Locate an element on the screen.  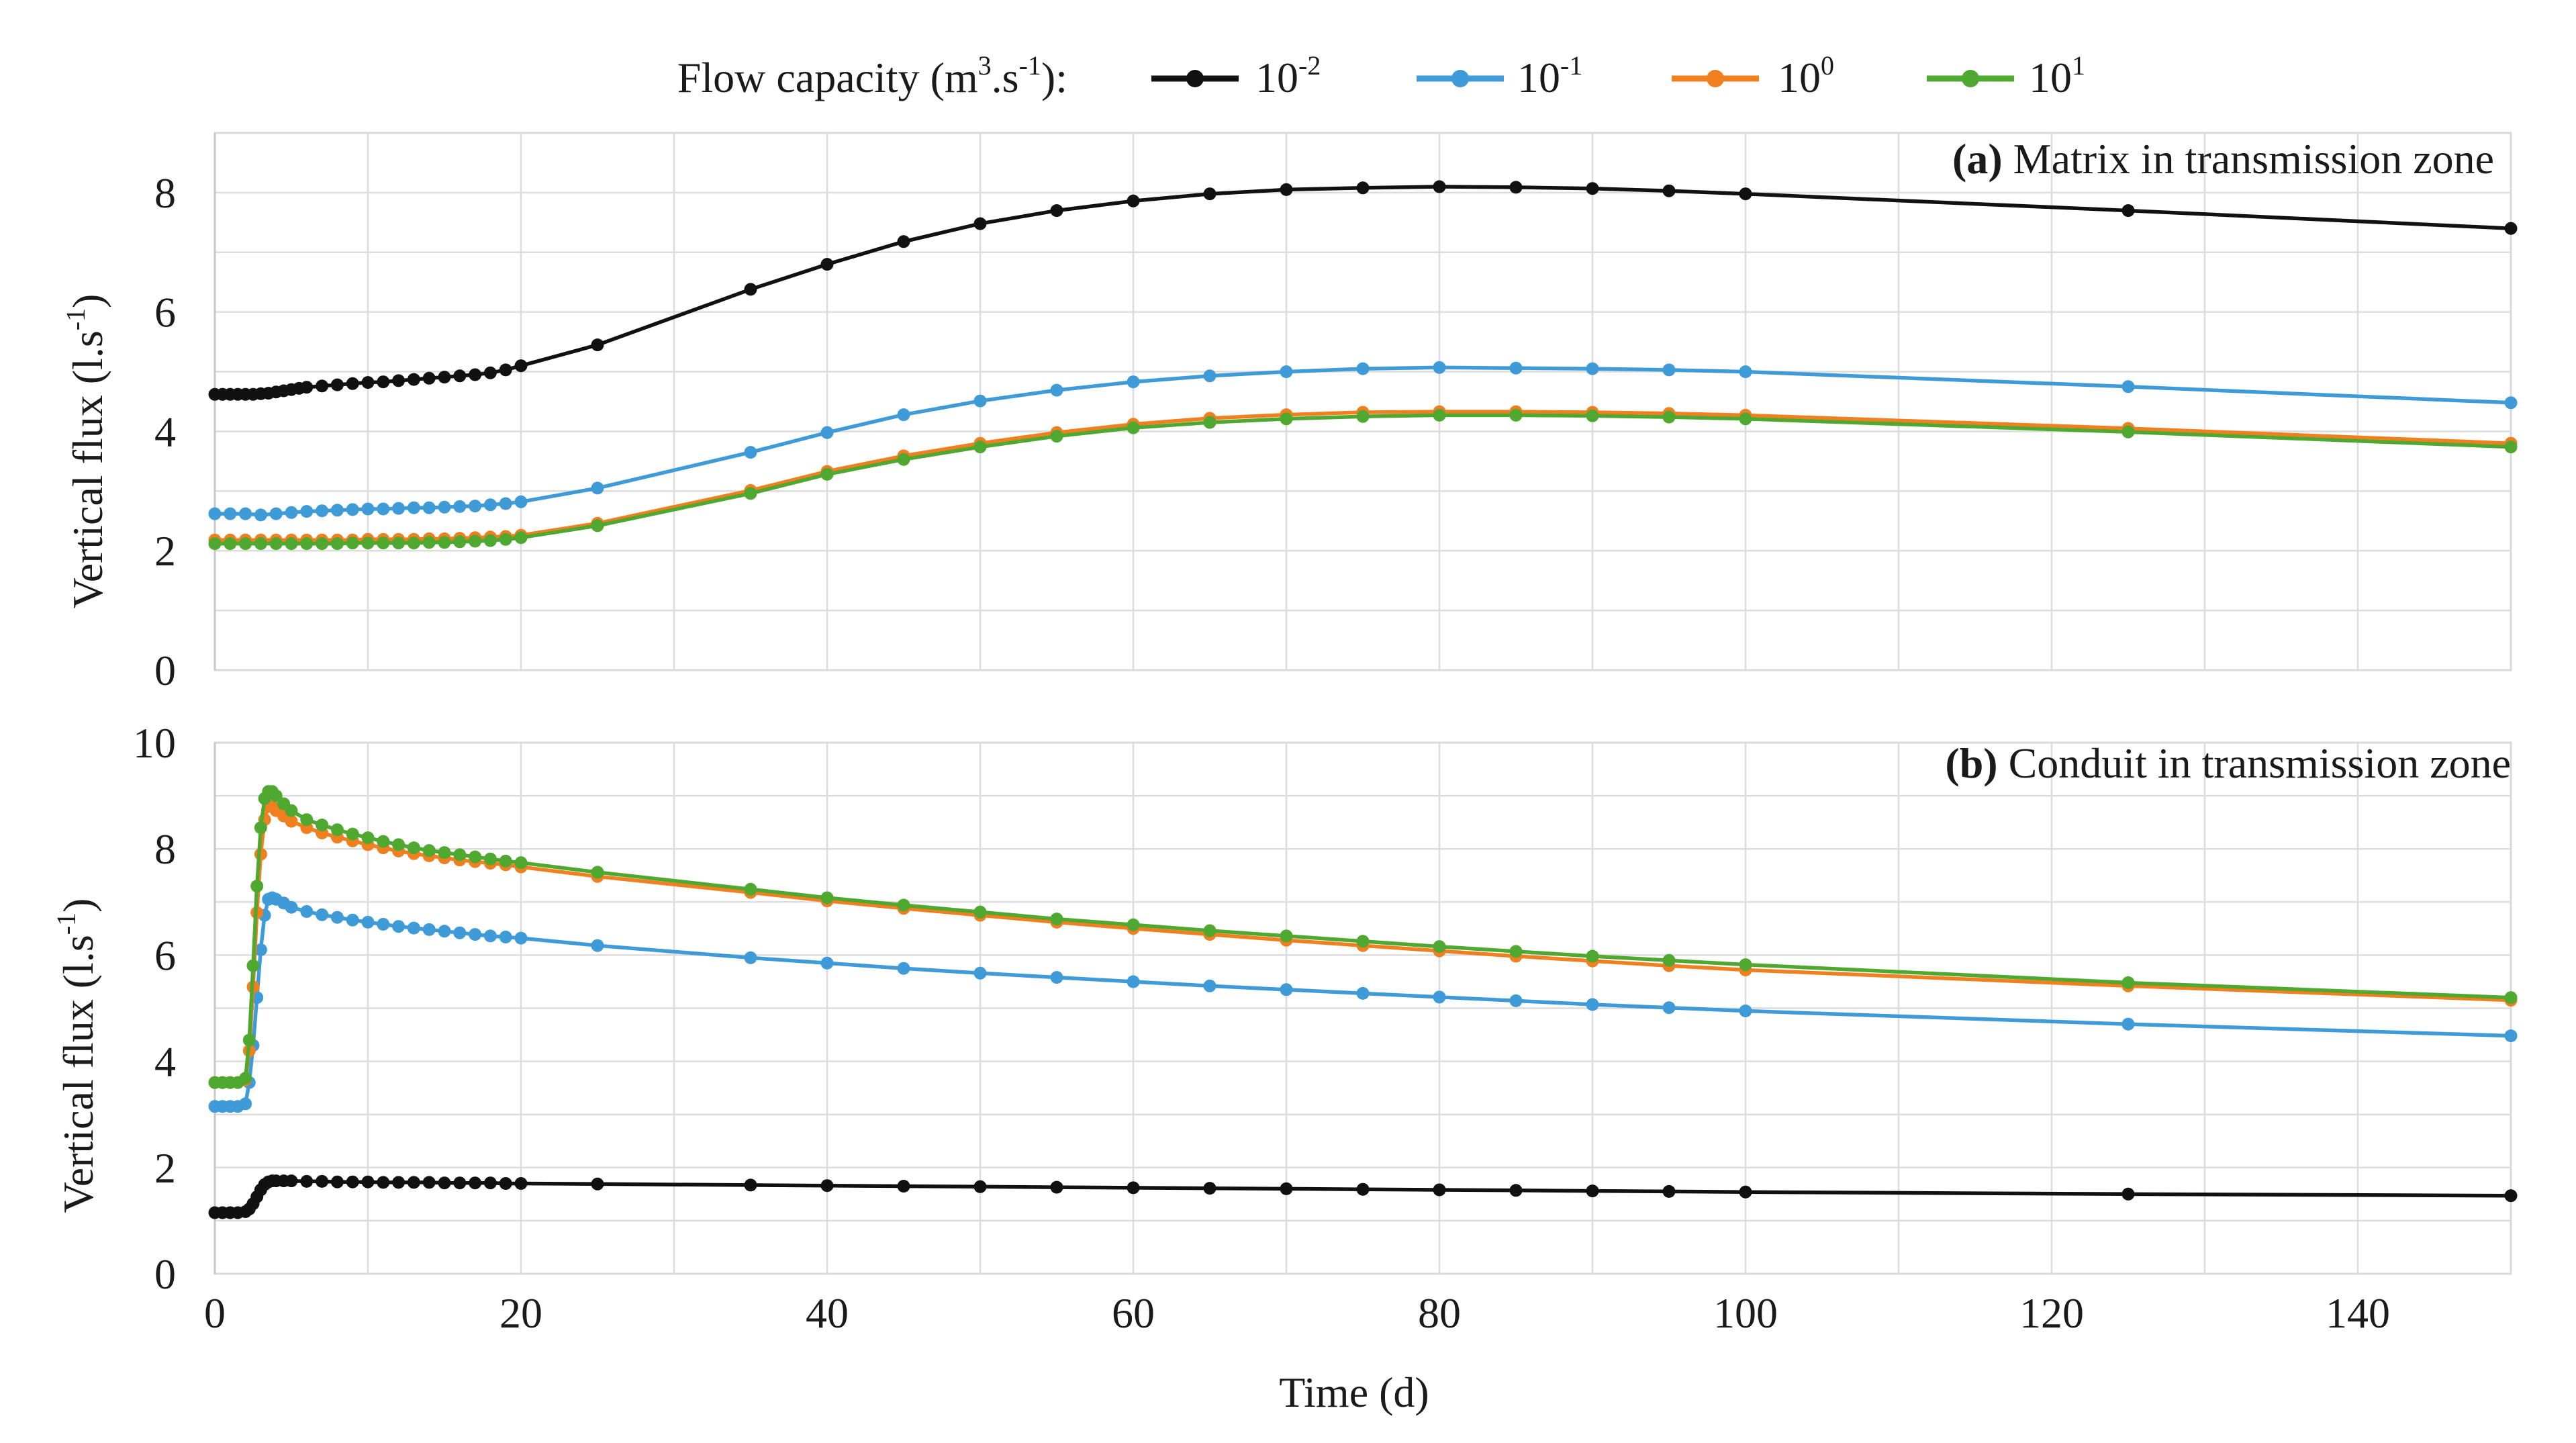
x-axis-label: Time (d) is located at coordinates (1354, 1392).